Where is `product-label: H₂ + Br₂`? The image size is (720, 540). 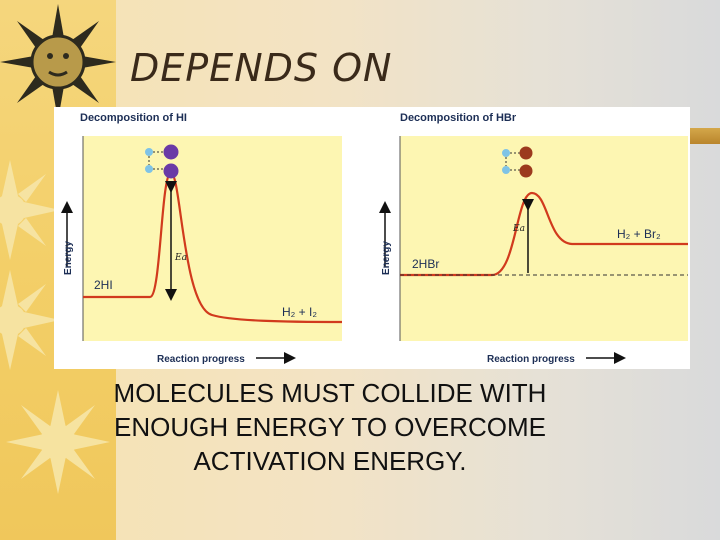 product-label: H₂ + Br₂ is located at coordinates (639, 234).